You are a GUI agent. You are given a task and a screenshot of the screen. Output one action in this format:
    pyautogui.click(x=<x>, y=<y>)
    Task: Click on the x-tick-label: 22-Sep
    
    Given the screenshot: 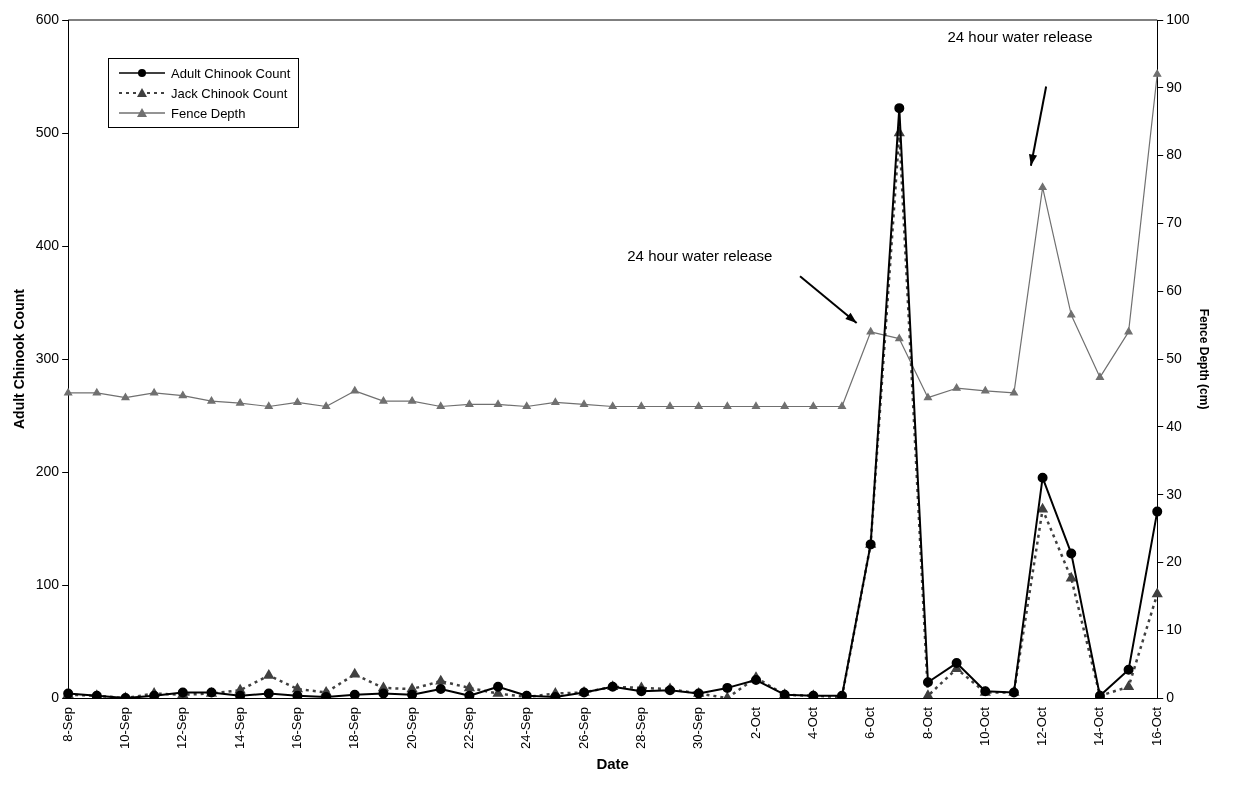 What is the action you would take?
    pyautogui.click(x=468, y=728)
    